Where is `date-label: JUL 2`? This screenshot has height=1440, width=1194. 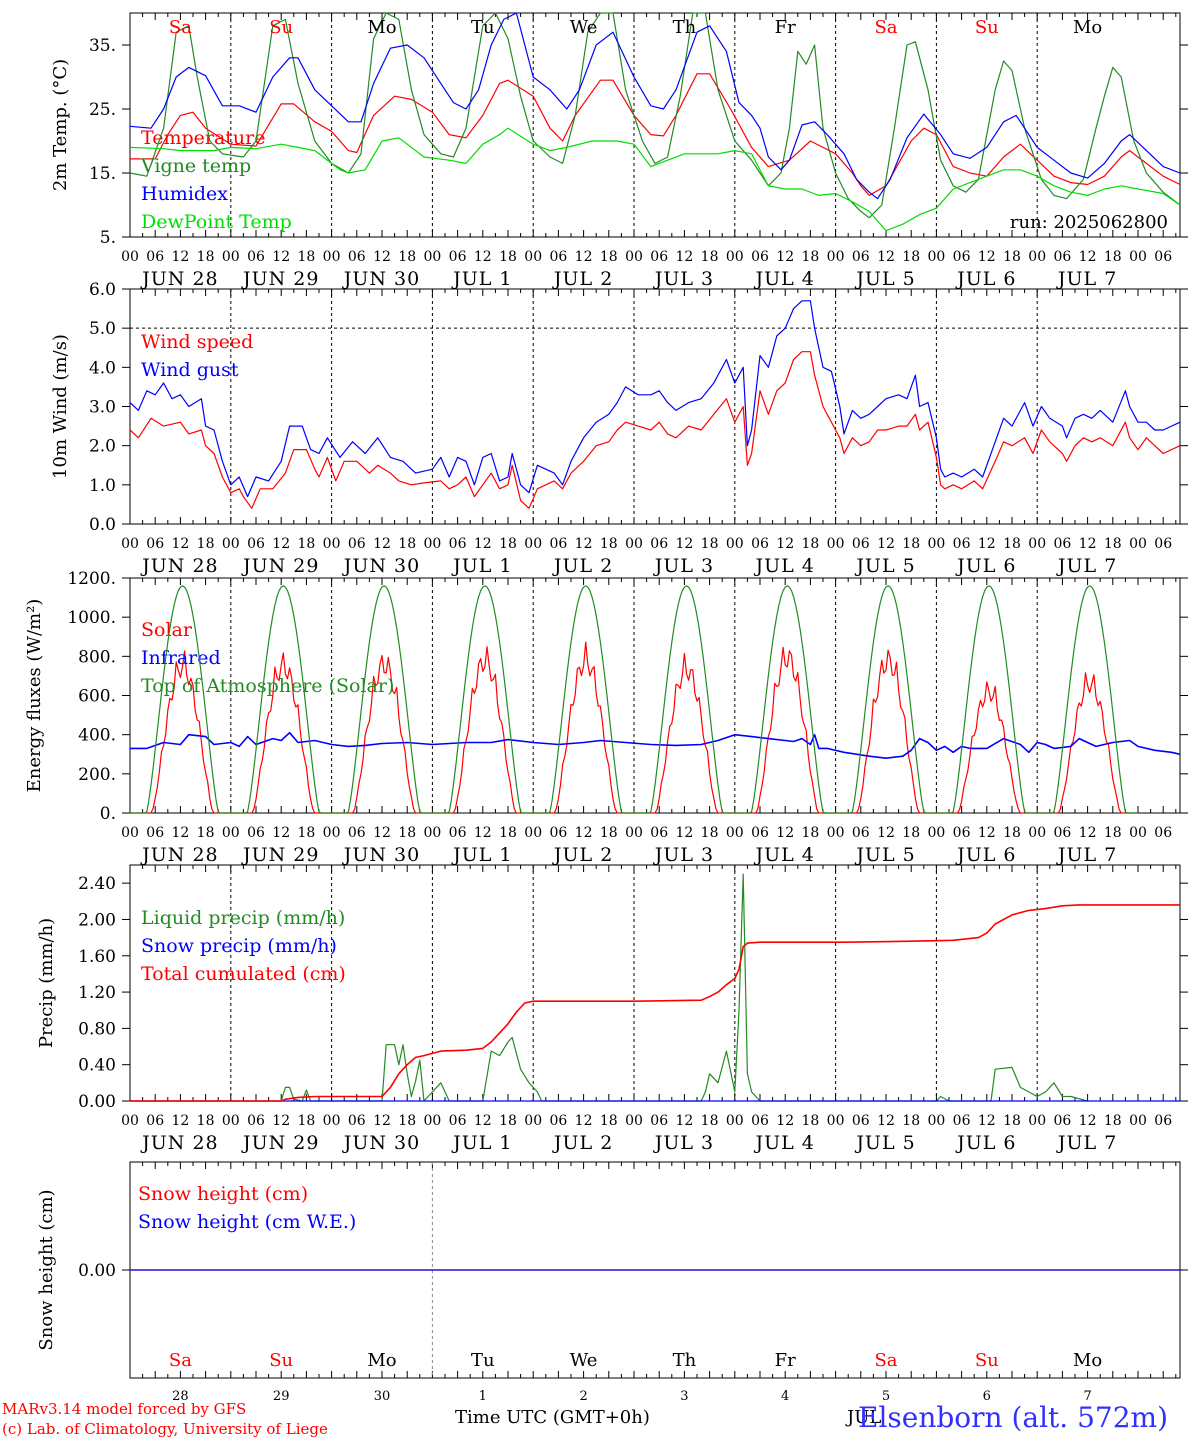 date-label: JUL 2 is located at coordinates (582, 279).